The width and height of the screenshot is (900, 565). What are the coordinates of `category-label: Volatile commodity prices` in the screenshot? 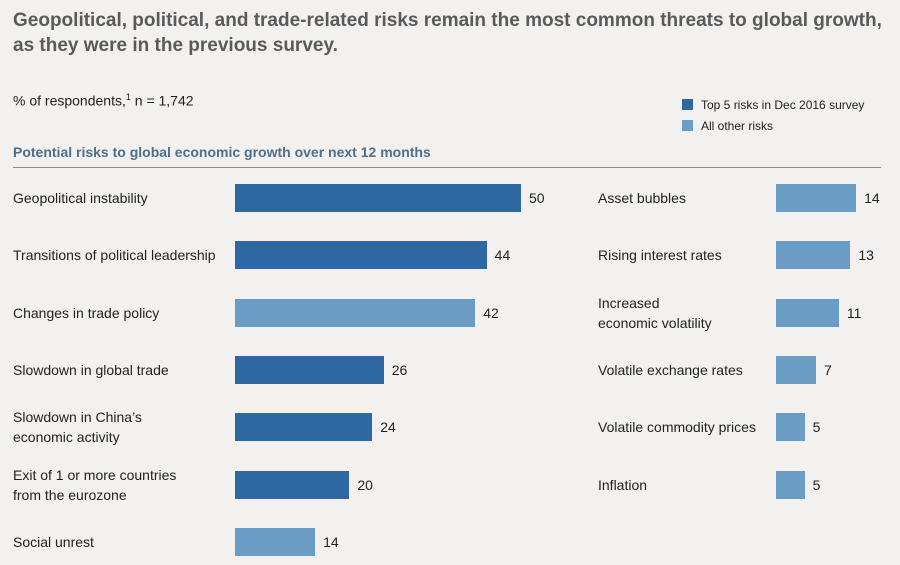 It's located at (677, 427).